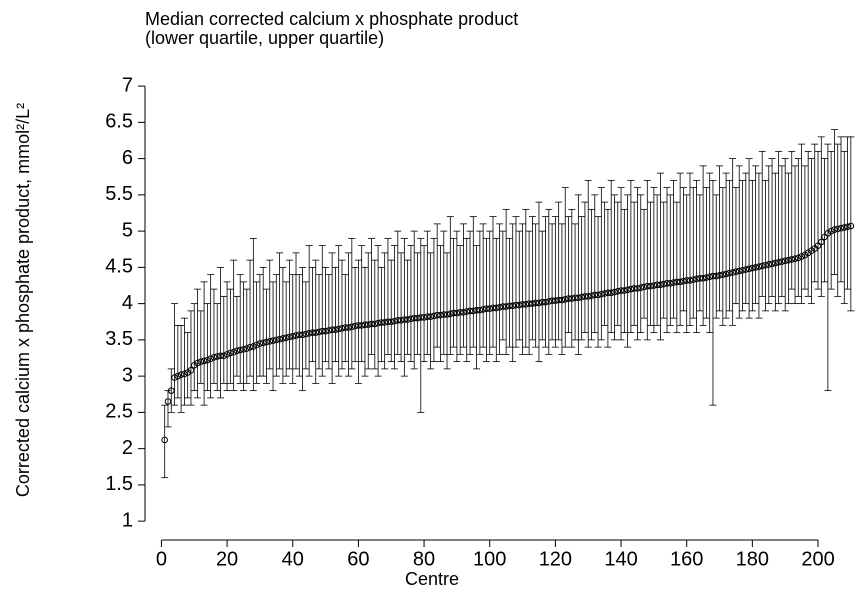 This screenshot has width=863, height=593. Describe the element at coordinates (119, 339) in the screenshot. I see `y-tick-label: 3.5` at that location.